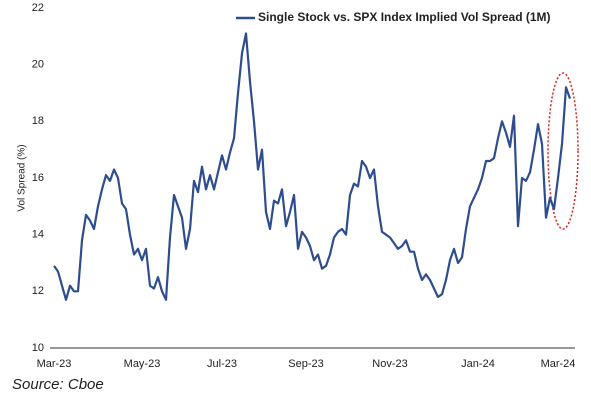 Image resolution: width=591 pixels, height=401 pixels. I want to click on y-tick-label: 16, so click(38, 178).